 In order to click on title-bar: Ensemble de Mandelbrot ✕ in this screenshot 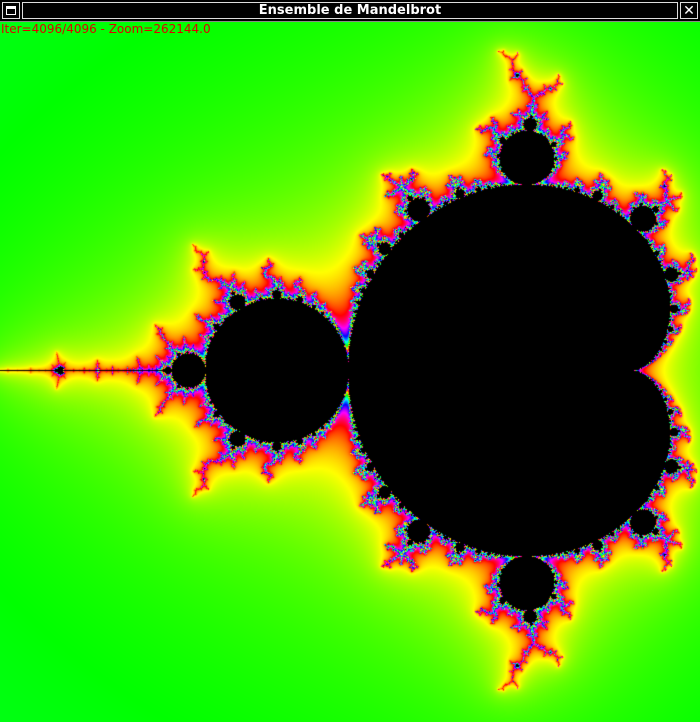, I will do `click(350, 11)`.